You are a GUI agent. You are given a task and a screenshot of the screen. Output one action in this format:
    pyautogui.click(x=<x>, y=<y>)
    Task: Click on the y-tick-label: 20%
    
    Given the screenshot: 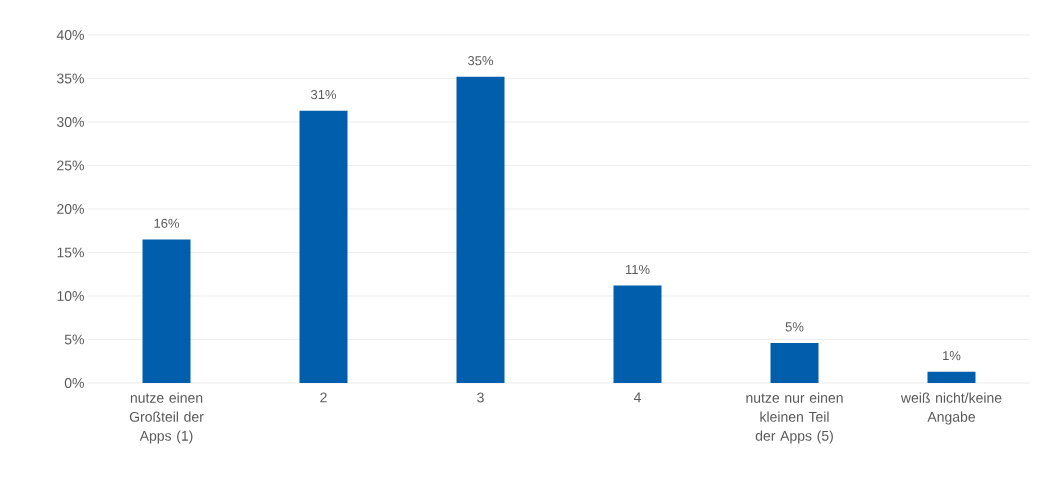 What is the action you would take?
    pyautogui.click(x=70, y=209)
    